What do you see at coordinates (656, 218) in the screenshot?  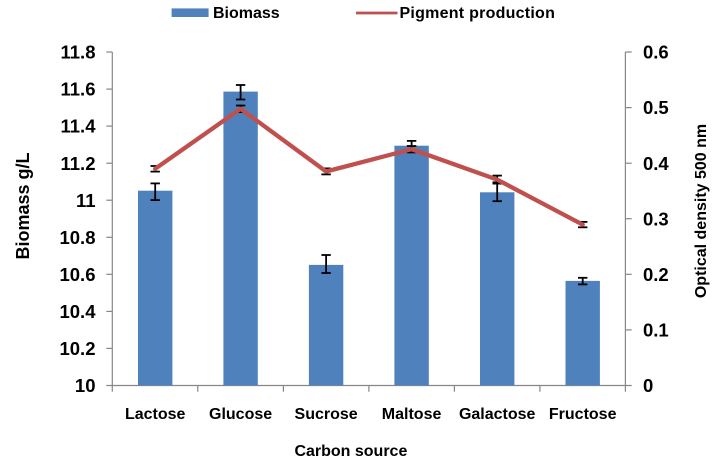 I see `svg-text: 0.3` at bounding box center [656, 218].